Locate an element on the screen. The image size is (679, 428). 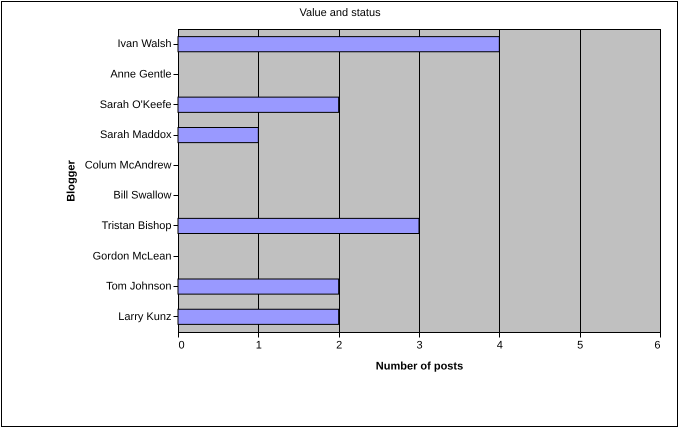
y-tick-label: Sarah O'Keefe is located at coordinates (136, 104).